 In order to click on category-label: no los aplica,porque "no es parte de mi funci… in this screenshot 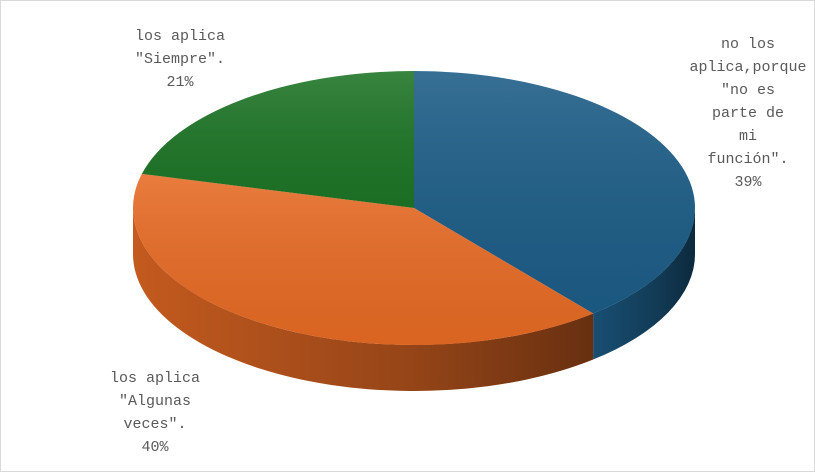, I will do `click(747, 102)`.